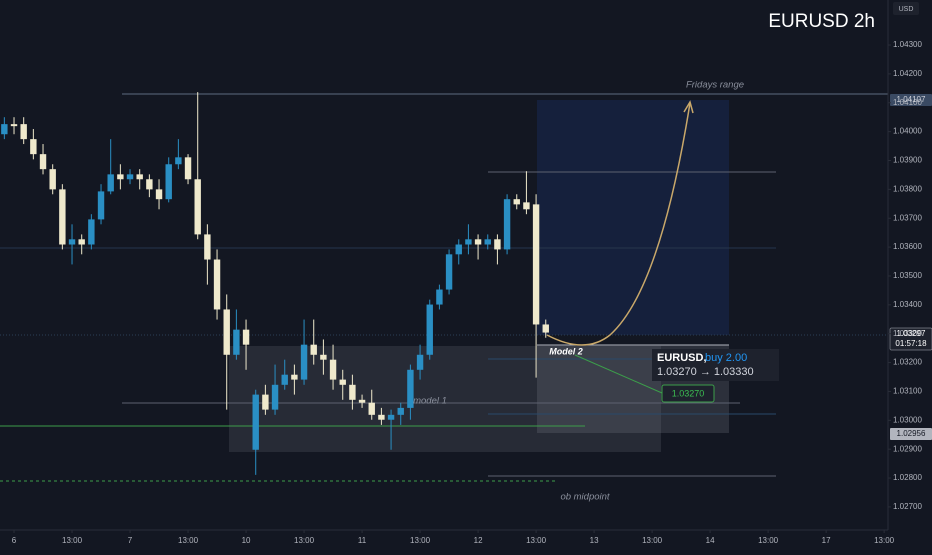 The width and height of the screenshot is (932, 555). Describe the element at coordinates (566, 351) in the screenshot. I see `annotation: Model 2` at that location.